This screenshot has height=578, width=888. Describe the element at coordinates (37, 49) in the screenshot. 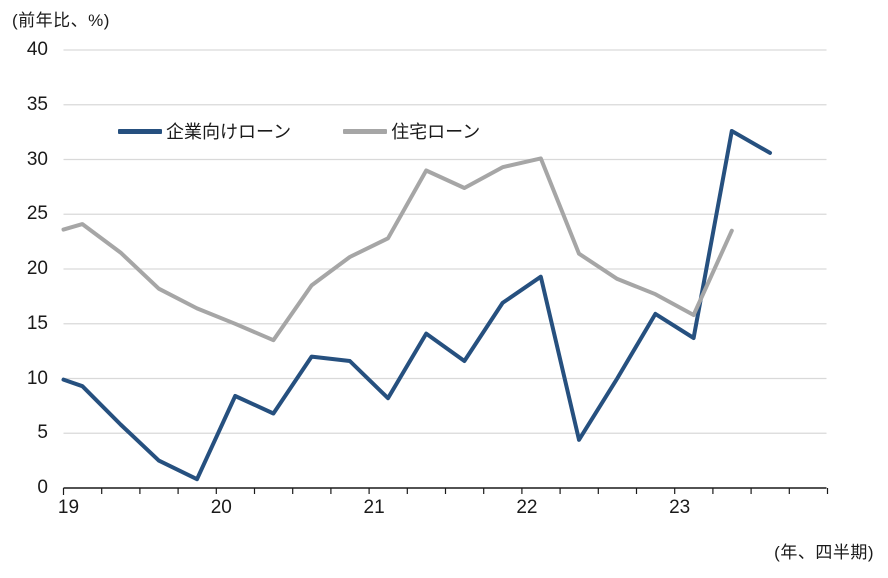

I see `y-axis-label: 40` at that location.